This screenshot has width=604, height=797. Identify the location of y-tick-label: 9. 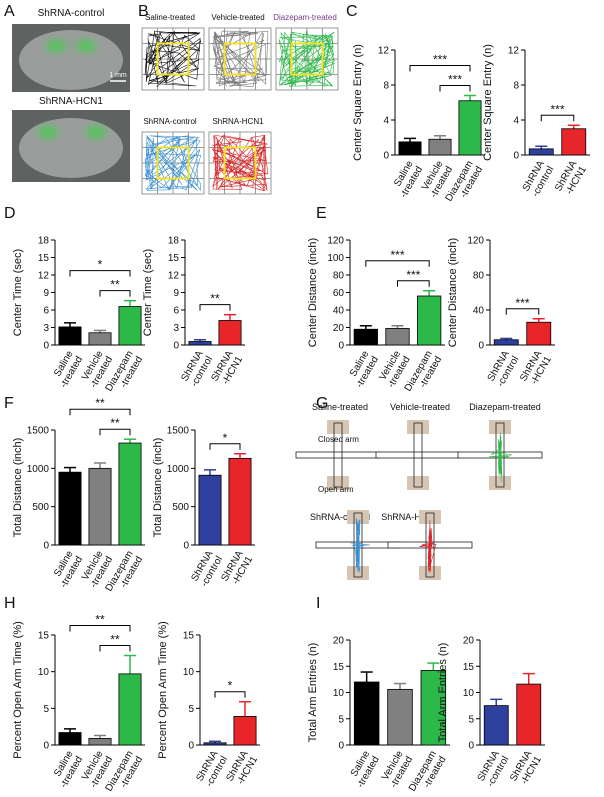
(176, 293).